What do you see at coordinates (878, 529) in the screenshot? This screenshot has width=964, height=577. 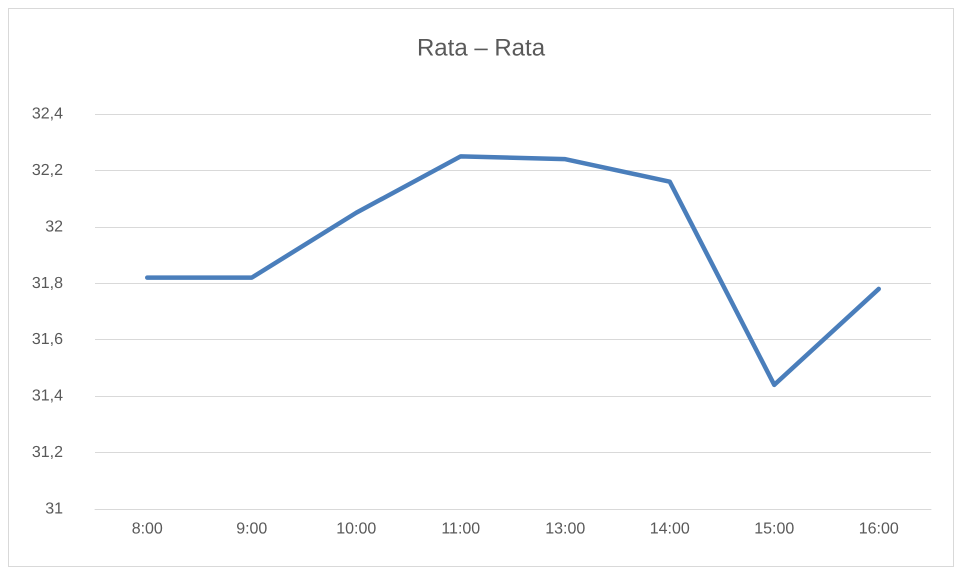 I see `x-tick-label: 16:00` at bounding box center [878, 529].